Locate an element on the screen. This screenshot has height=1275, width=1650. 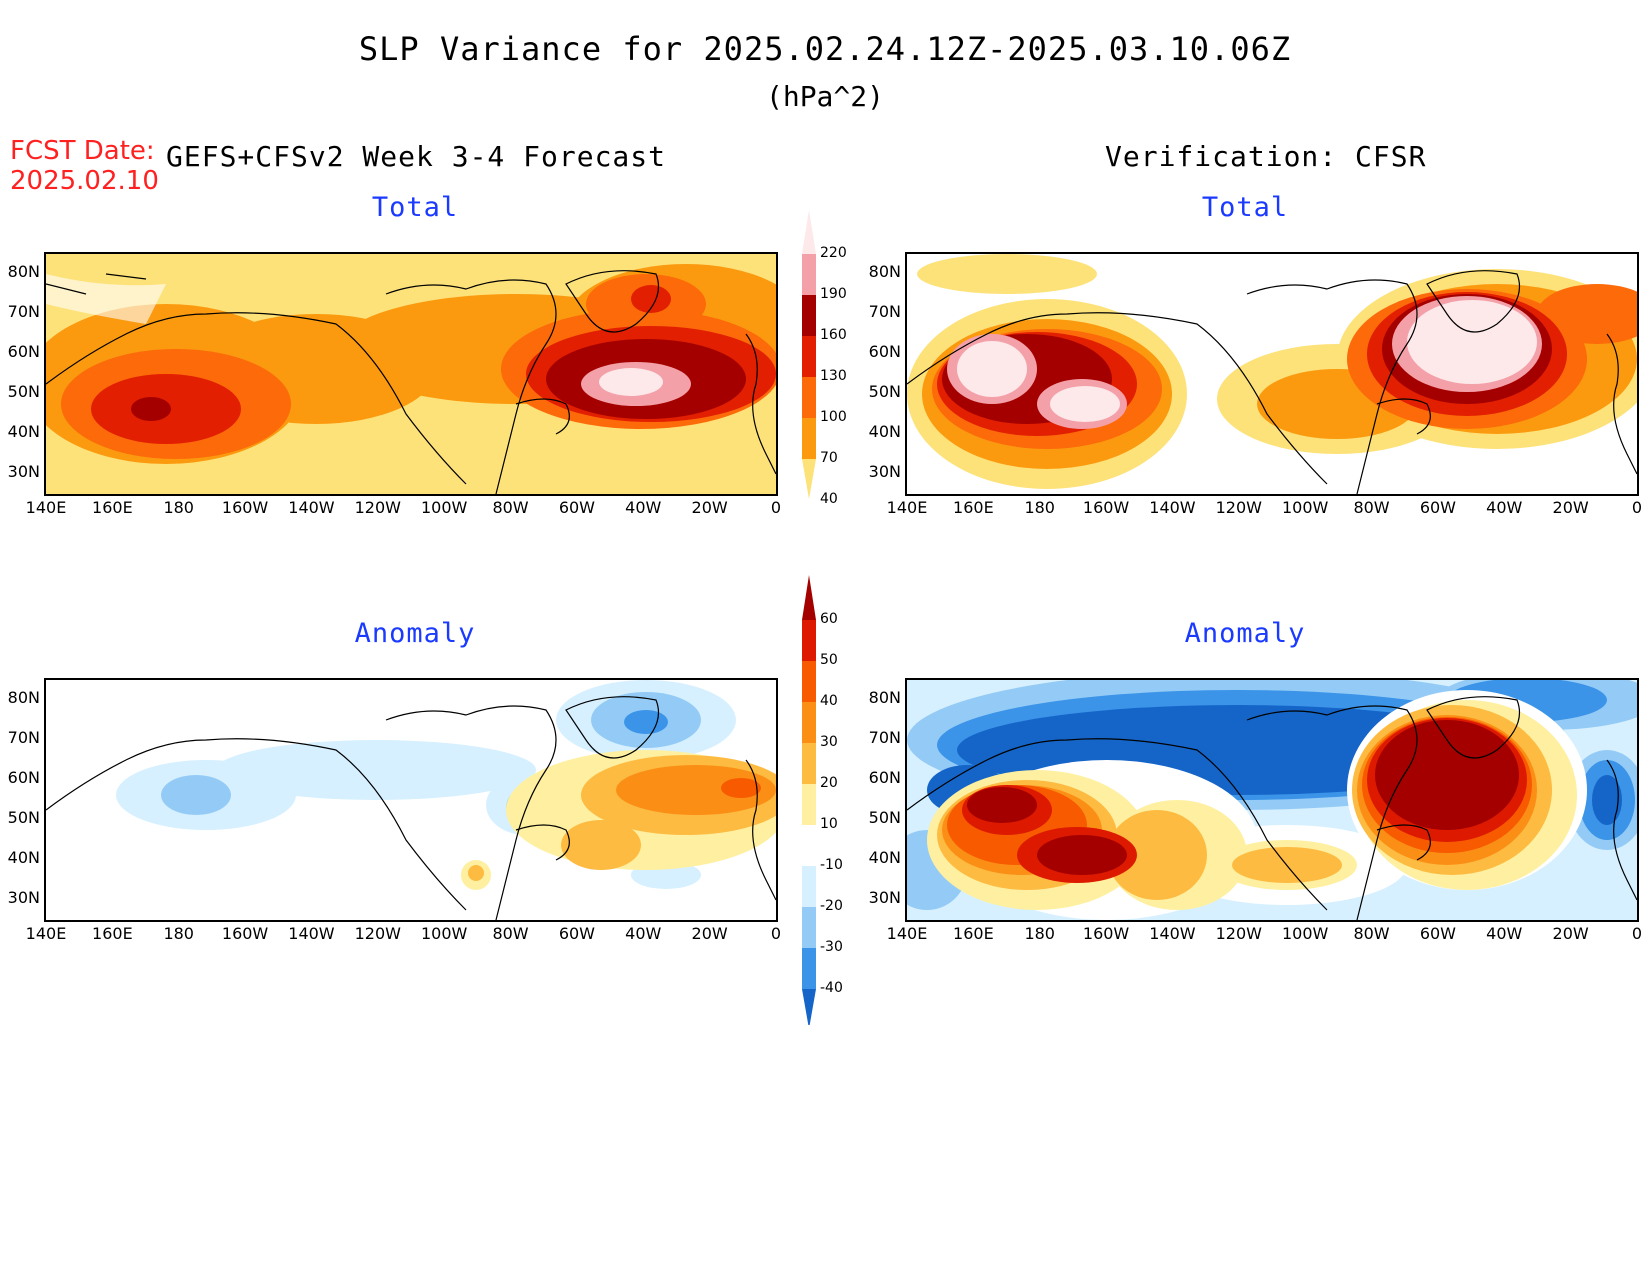
forecast-anomaly-map is located at coordinates (411, 800).